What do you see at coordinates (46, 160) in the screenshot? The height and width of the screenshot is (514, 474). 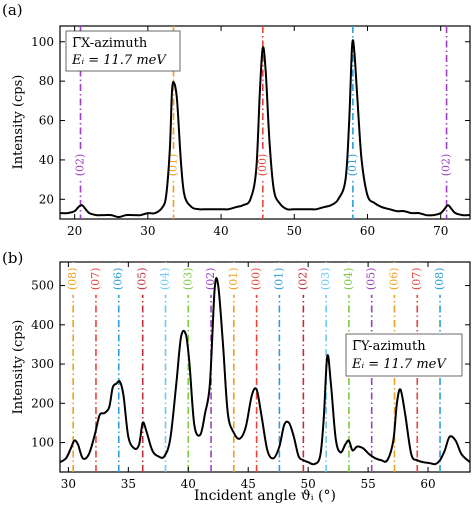 I see `panel-a-y-tick-label: 40` at bounding box center [46, 160].